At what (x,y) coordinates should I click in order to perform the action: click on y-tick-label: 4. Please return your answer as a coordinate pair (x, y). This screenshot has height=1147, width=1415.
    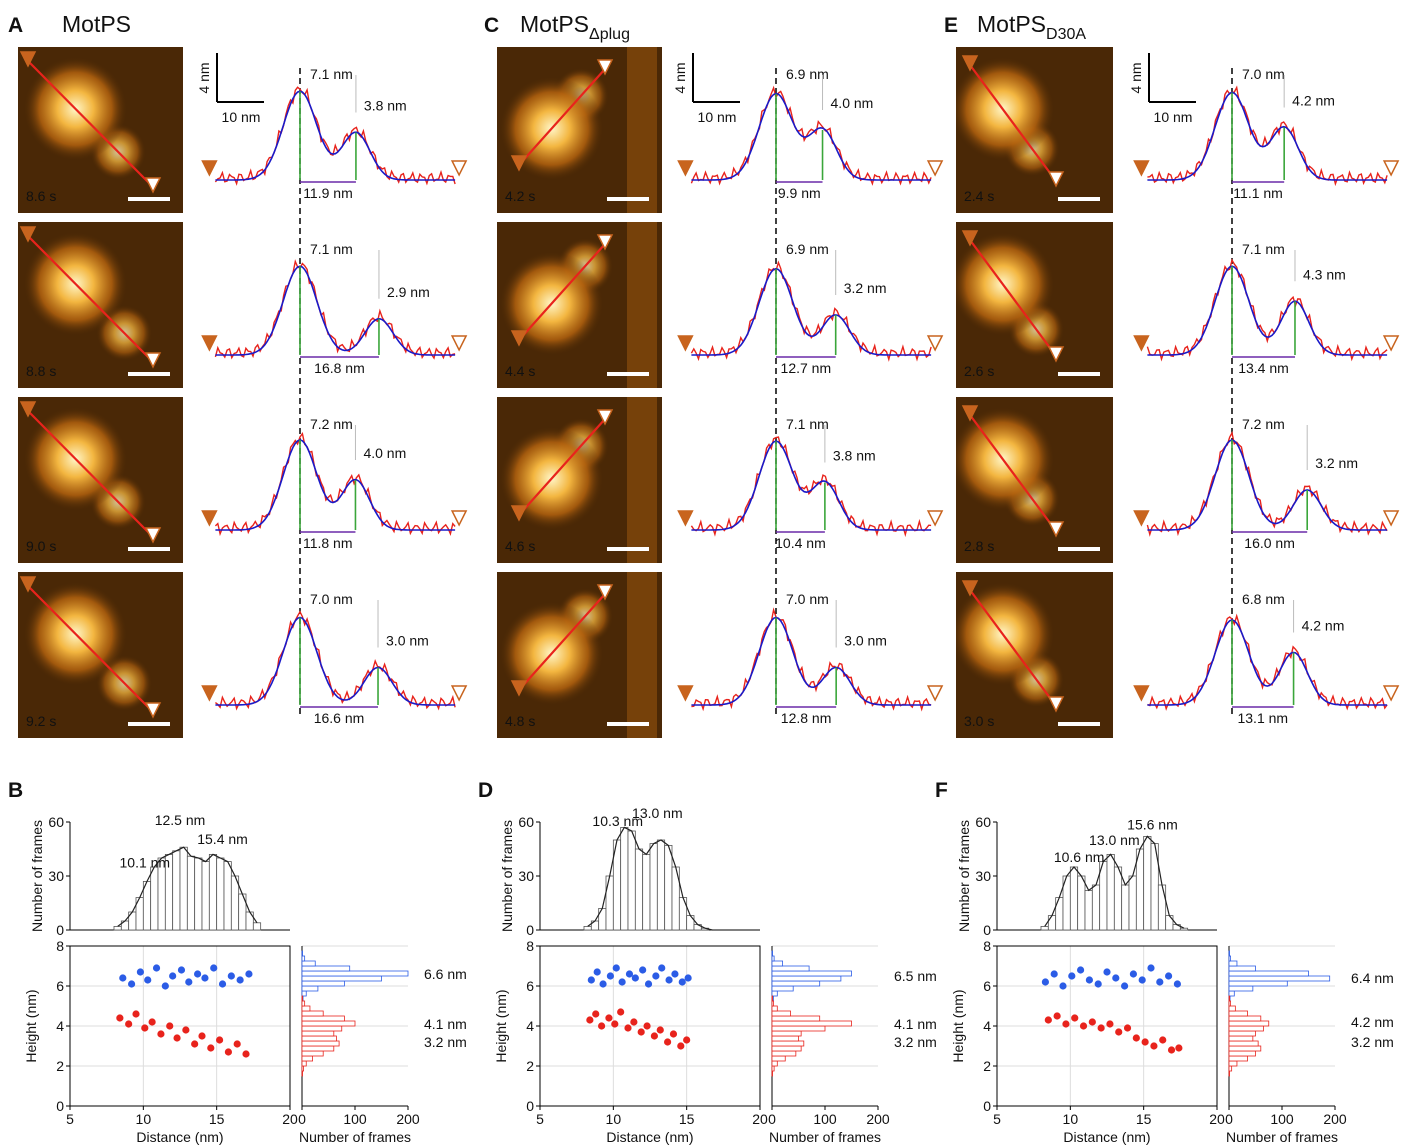
    Looking at the image, I should click on (530, 1026).